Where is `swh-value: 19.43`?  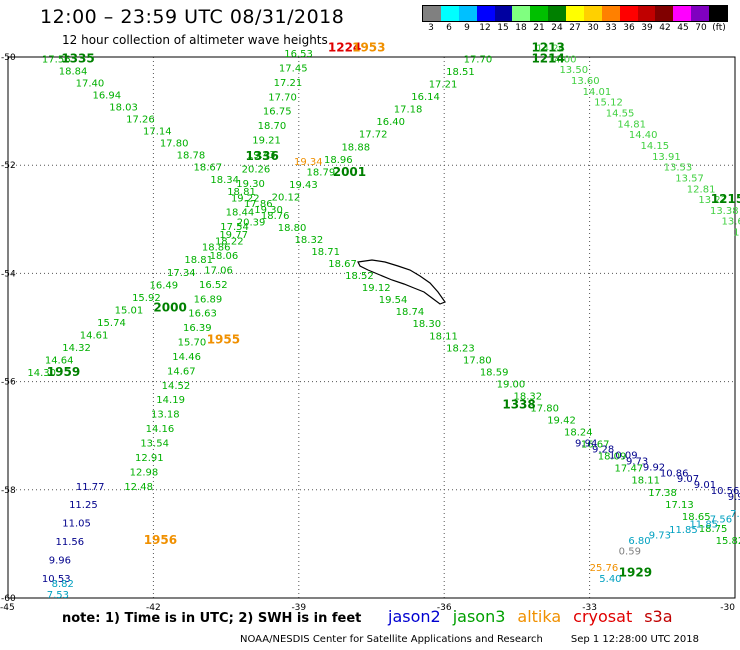 swh-value: 19.43 is located at coordinates (303, 185).